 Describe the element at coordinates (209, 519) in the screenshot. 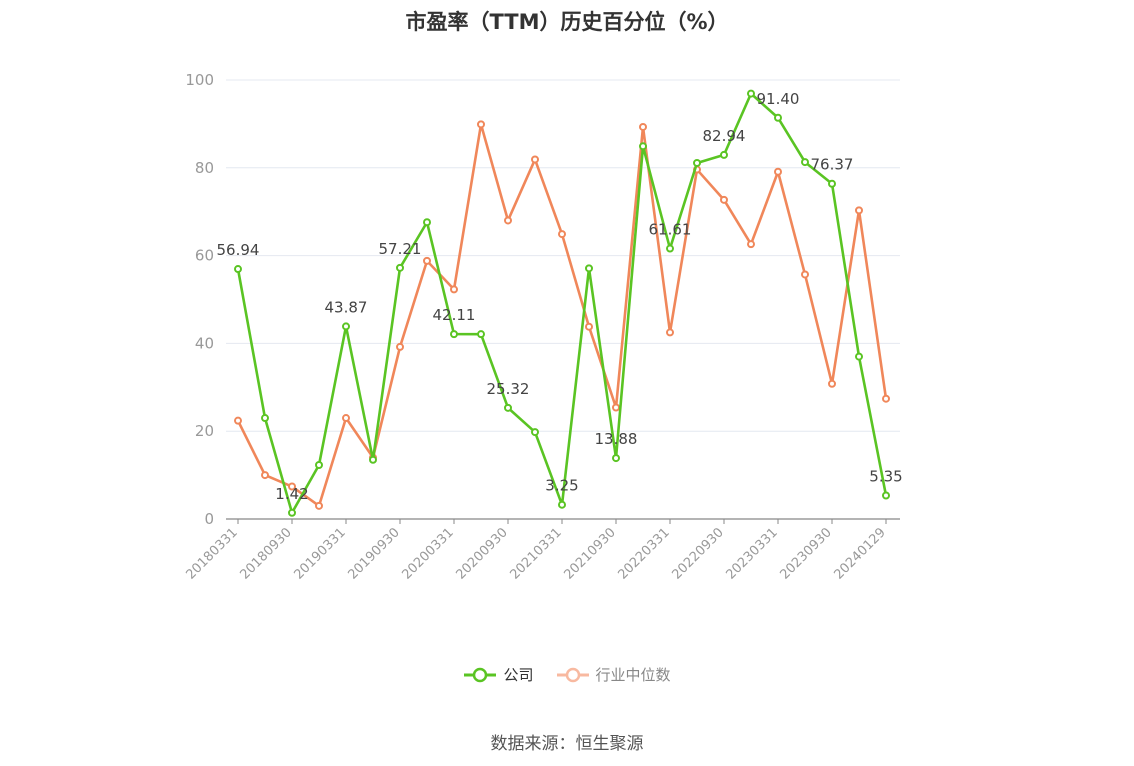

I see `y-tick-label: 0` at that location.